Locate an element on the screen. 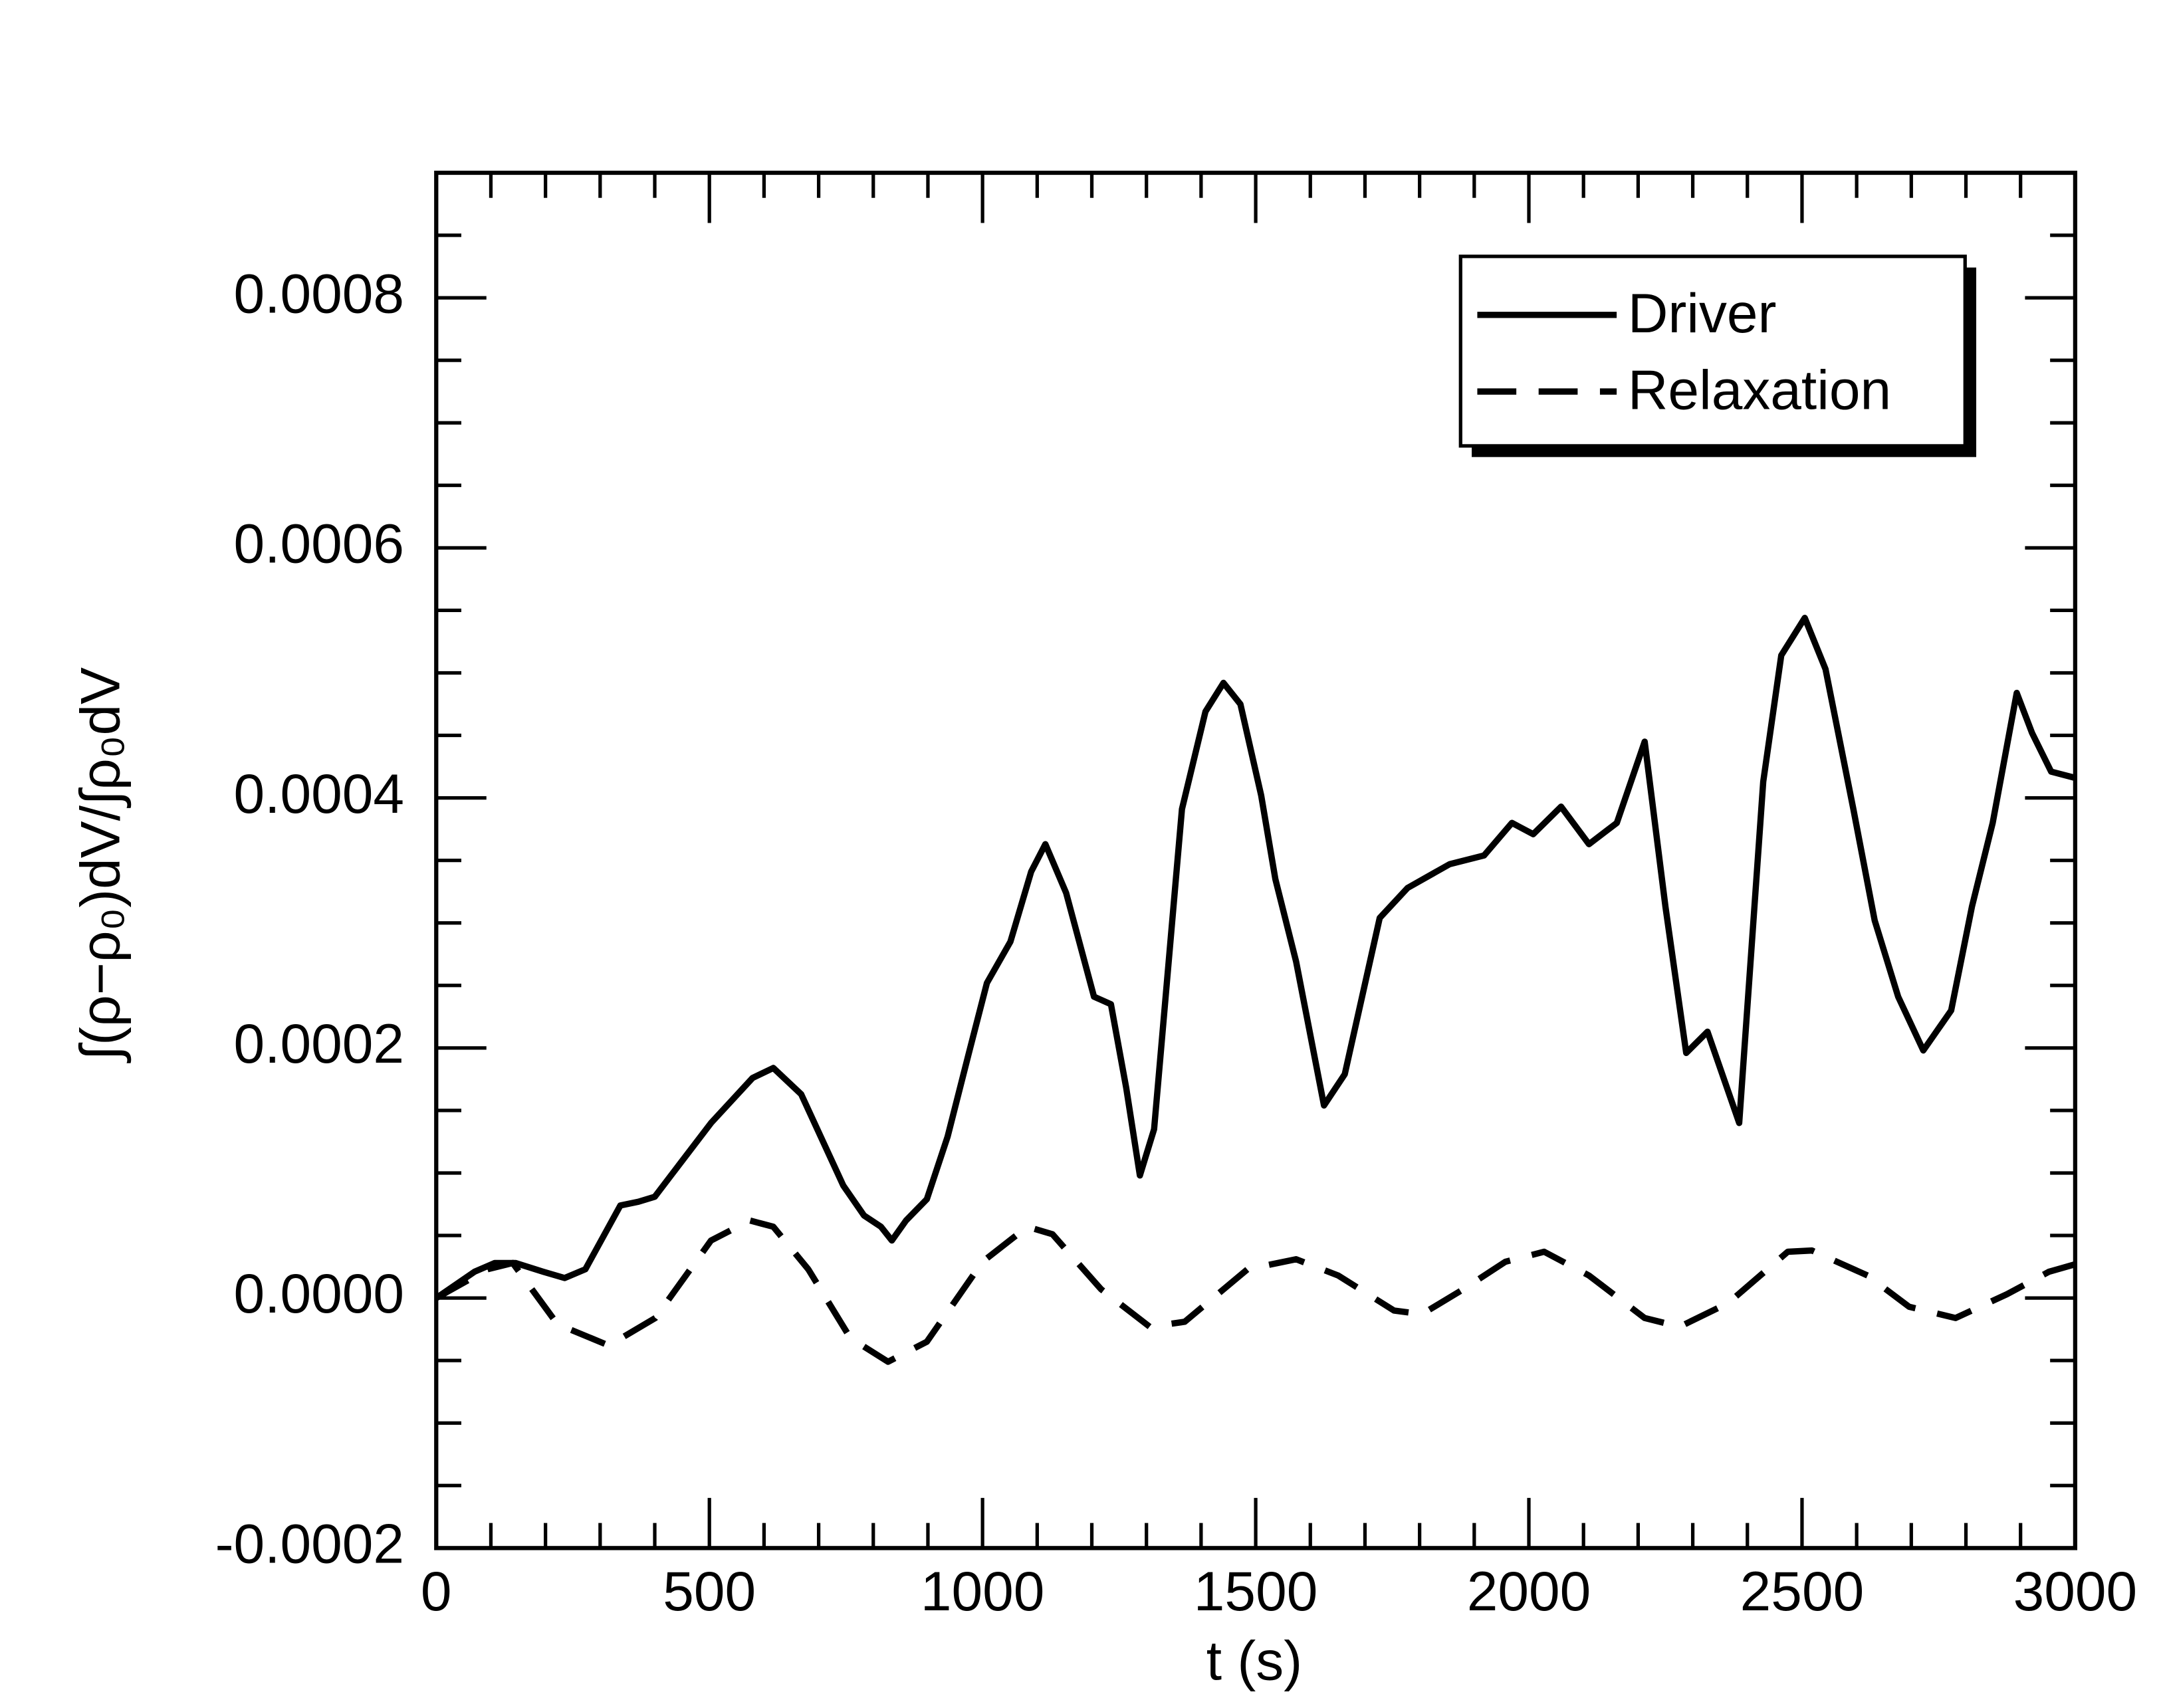 This screenshot has width=2163, height=1708. x-tick-label: 2000 is located at coordinates (1529, 1591).